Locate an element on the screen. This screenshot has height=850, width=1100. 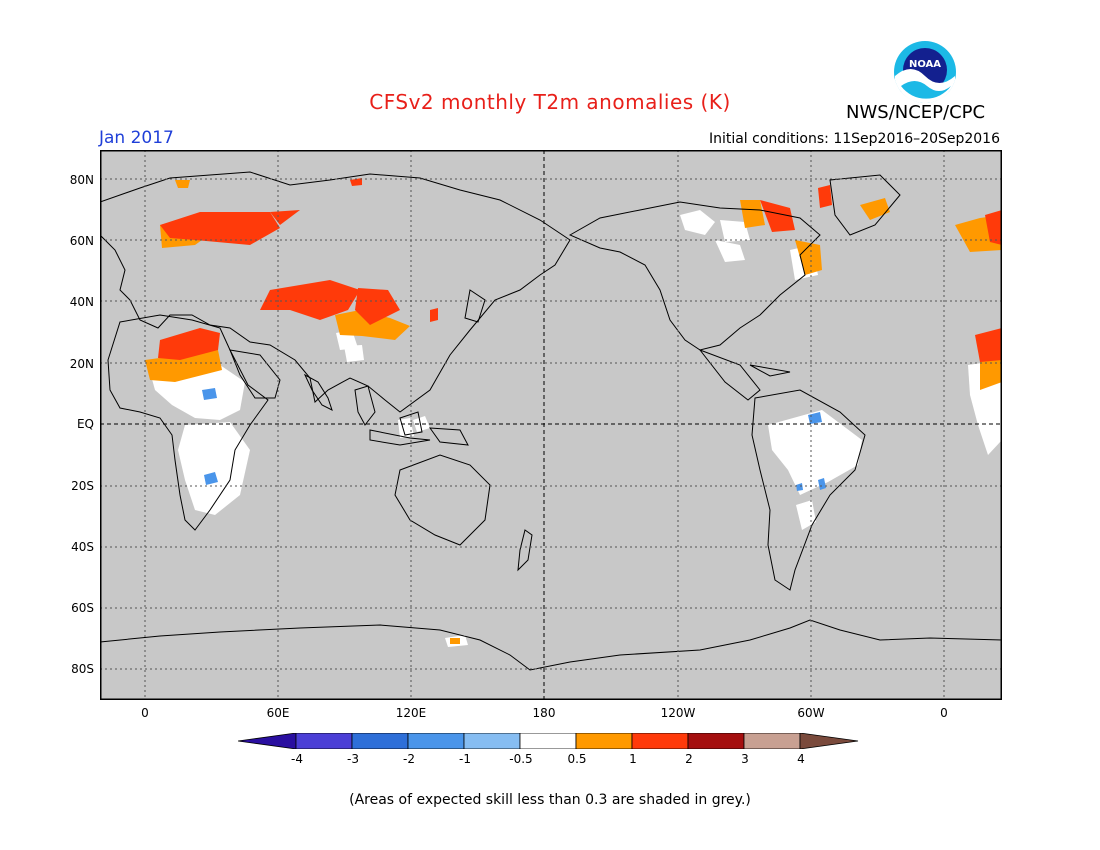
colorbar is located at coordinates (548, 741).